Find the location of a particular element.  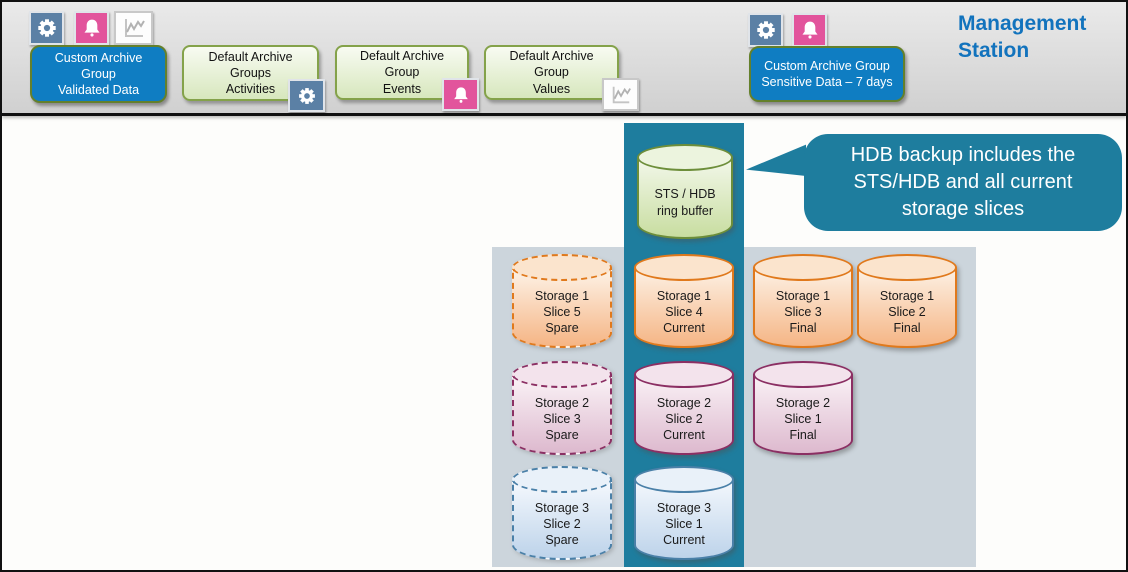

cylinder-label: Storage 1 Slice 4 Current is located at coordinates (684, 312).